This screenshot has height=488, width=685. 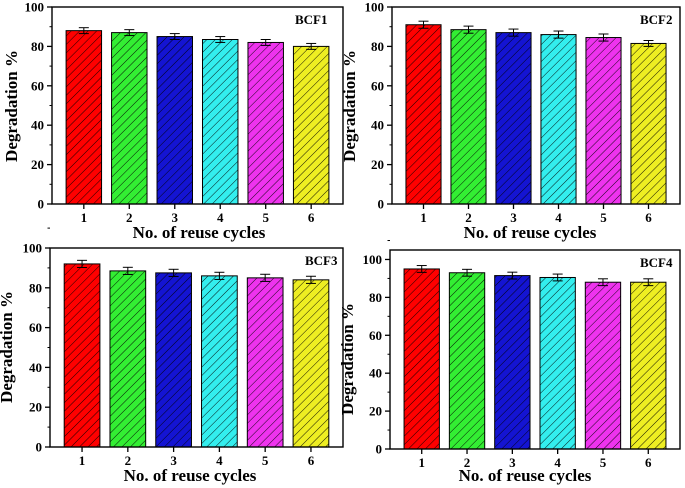 What do you see at coordinates (321, 260) in the screenshot?
I see `panel-title: BCF3` at bounding box center [321, 260].